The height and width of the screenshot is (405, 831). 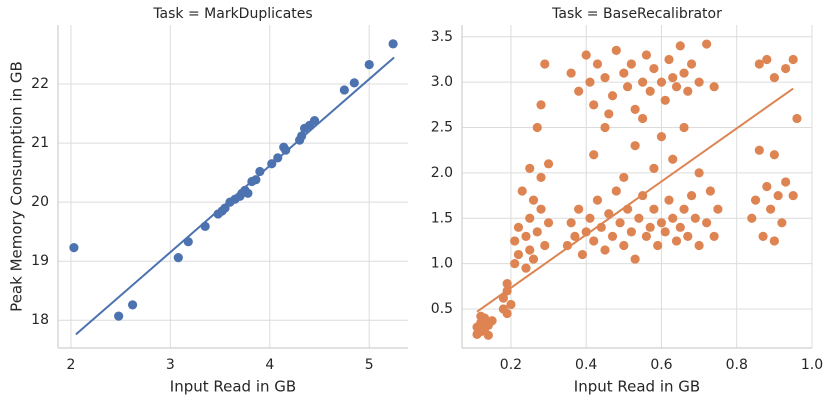 I want to click on x-axis-label: Input Read in GB, so click(x=233, y=387).